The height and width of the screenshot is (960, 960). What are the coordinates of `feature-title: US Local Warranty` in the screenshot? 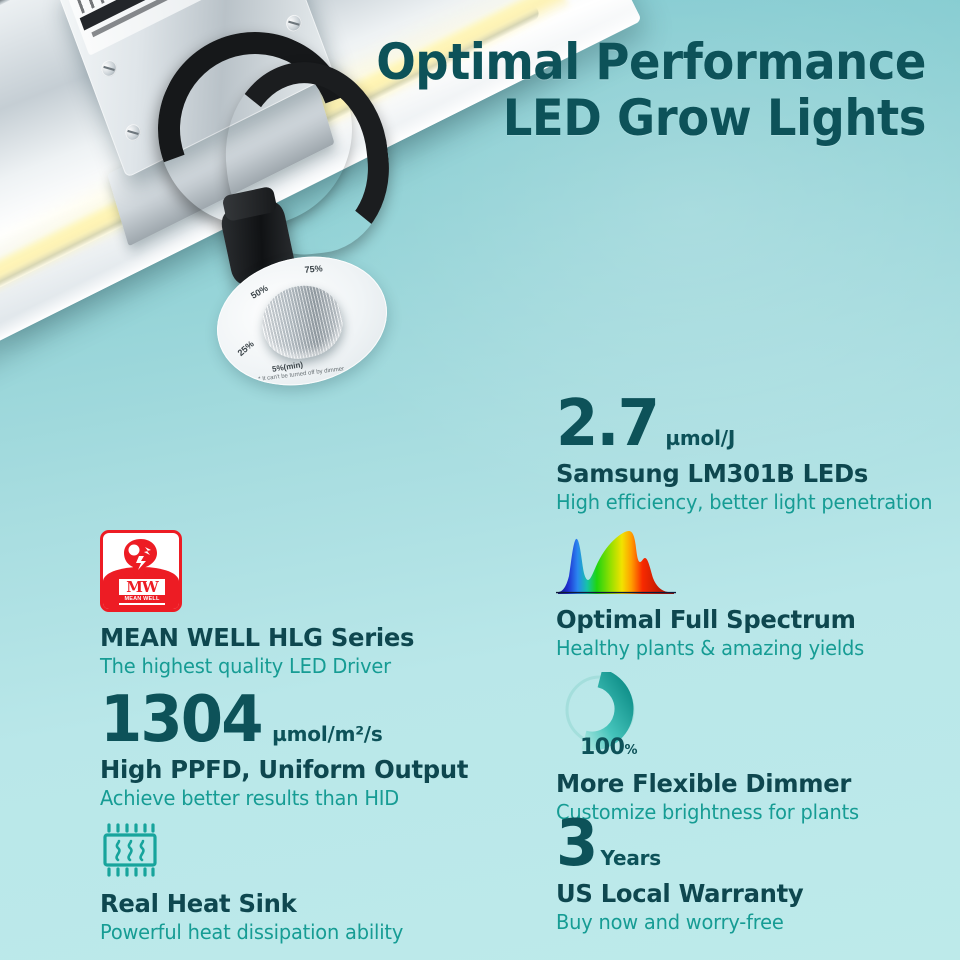 It's located at (680, 893).